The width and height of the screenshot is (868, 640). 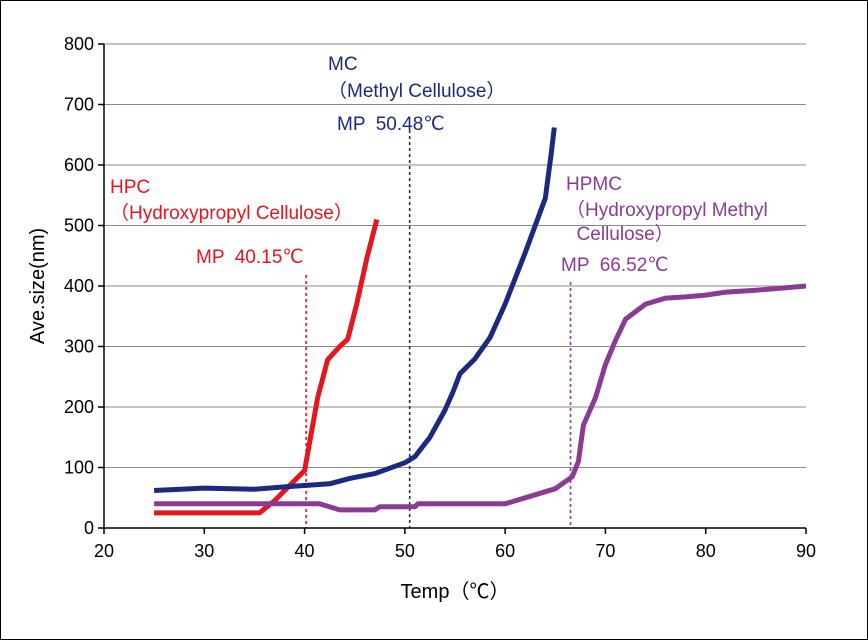 What do you see at coordinates (615, 265) in the screenshot?
I see `hpmc-mp-label: MP 66.52℃` at bounding box center [615, 265].